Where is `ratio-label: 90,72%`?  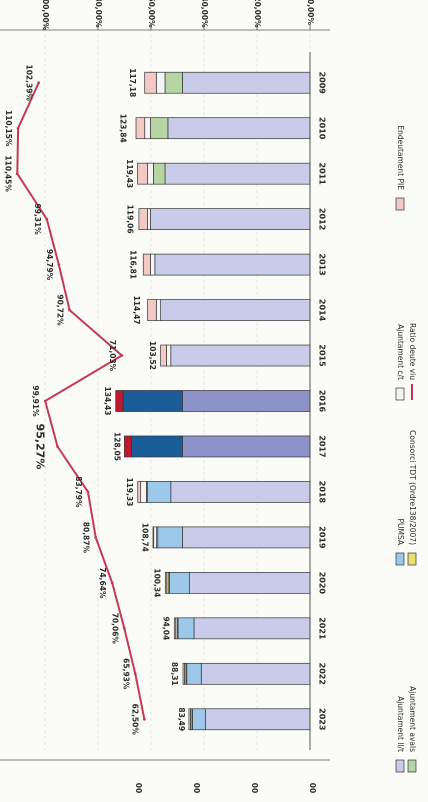
ratio-label: 90,72% is located at coordinates (60, 310).